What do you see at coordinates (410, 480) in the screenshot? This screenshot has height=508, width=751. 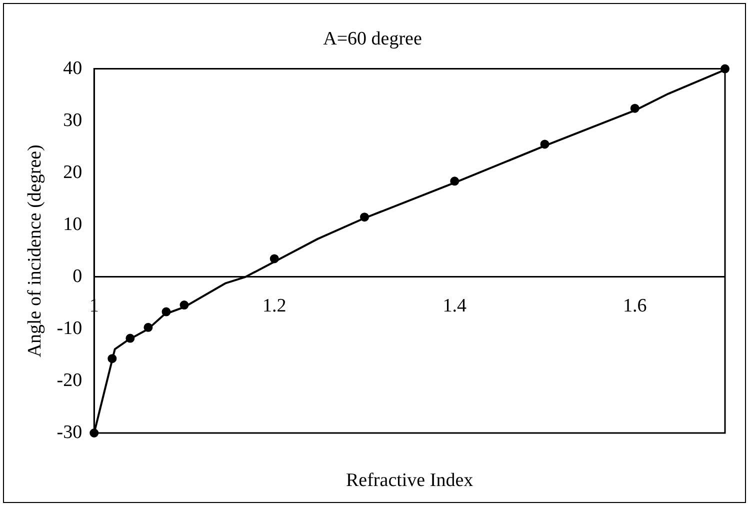 I see `x-axis-title: Refractive Index` at bounding box center [410, 480].